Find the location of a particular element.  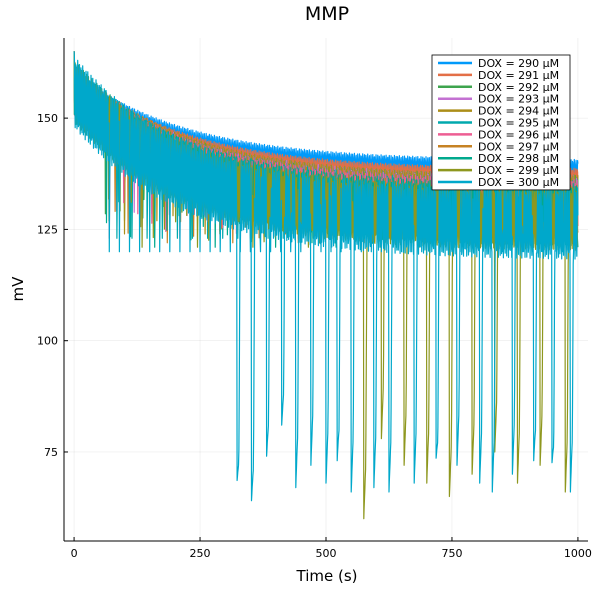

legend-label: DOX = 298 μM is located at coordinates (518, 158).